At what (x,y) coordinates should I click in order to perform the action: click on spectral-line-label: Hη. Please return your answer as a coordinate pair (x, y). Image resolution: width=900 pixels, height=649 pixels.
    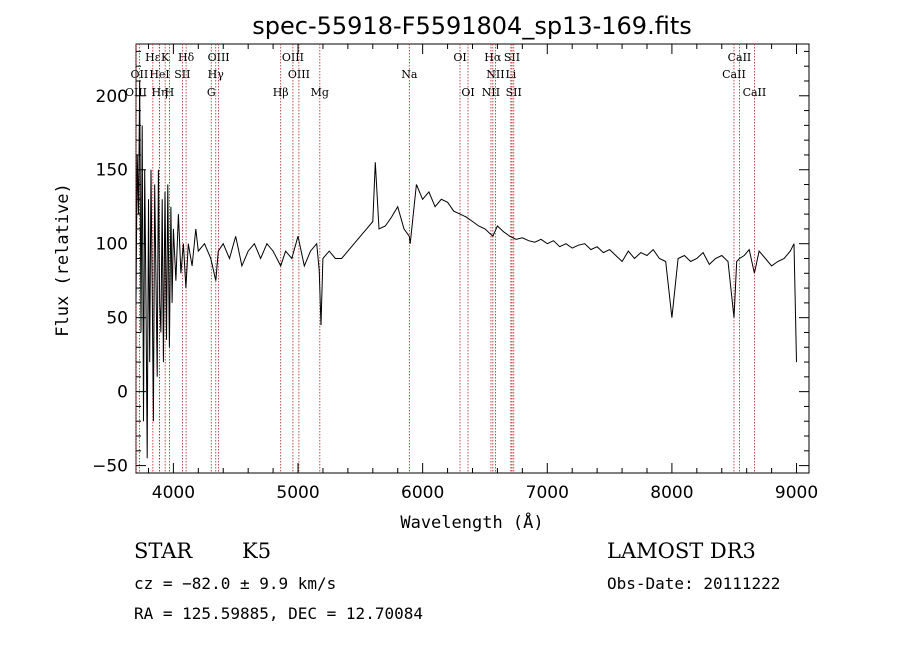
    Looking at the image, I should click on (159, 92).